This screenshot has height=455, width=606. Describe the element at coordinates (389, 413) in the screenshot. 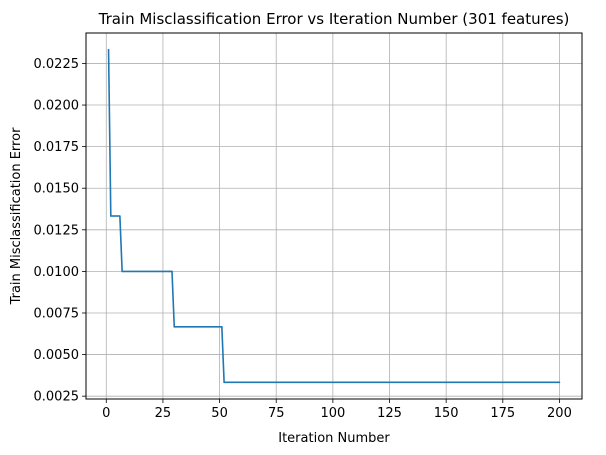

I see `x-tick-label: 125` at that location.